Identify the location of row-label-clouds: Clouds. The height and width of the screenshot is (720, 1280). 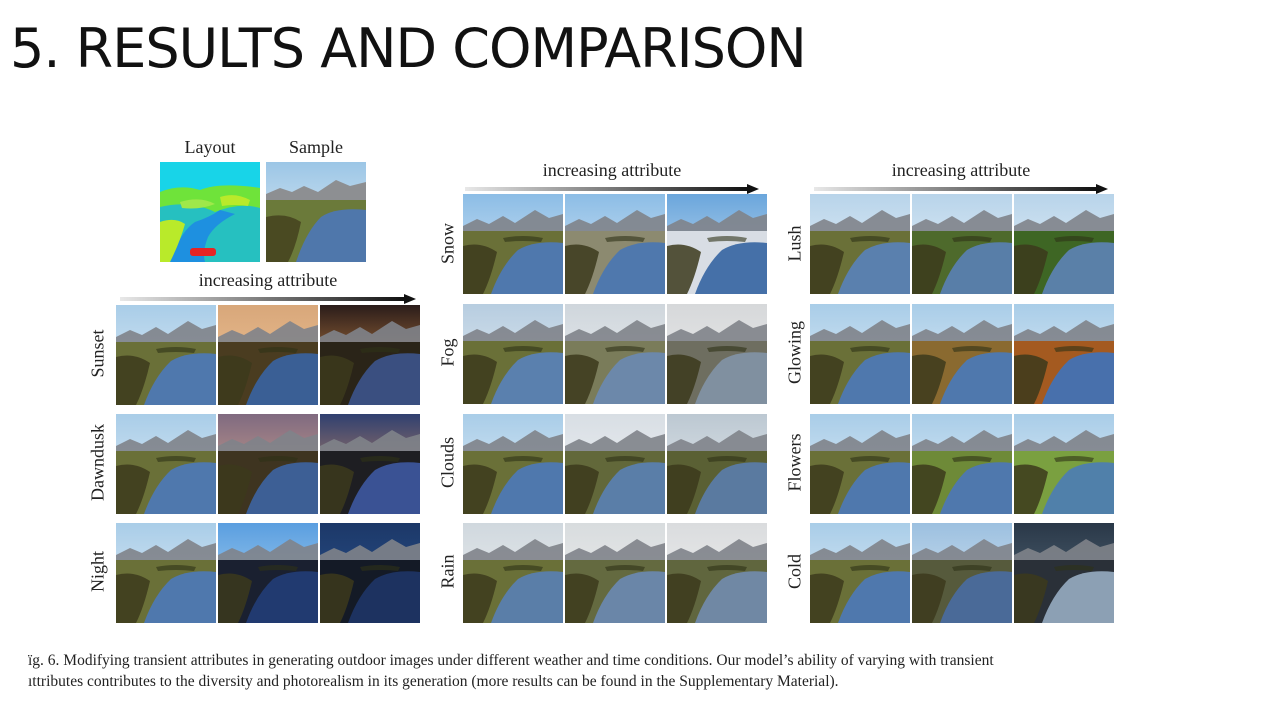
(447, 463).